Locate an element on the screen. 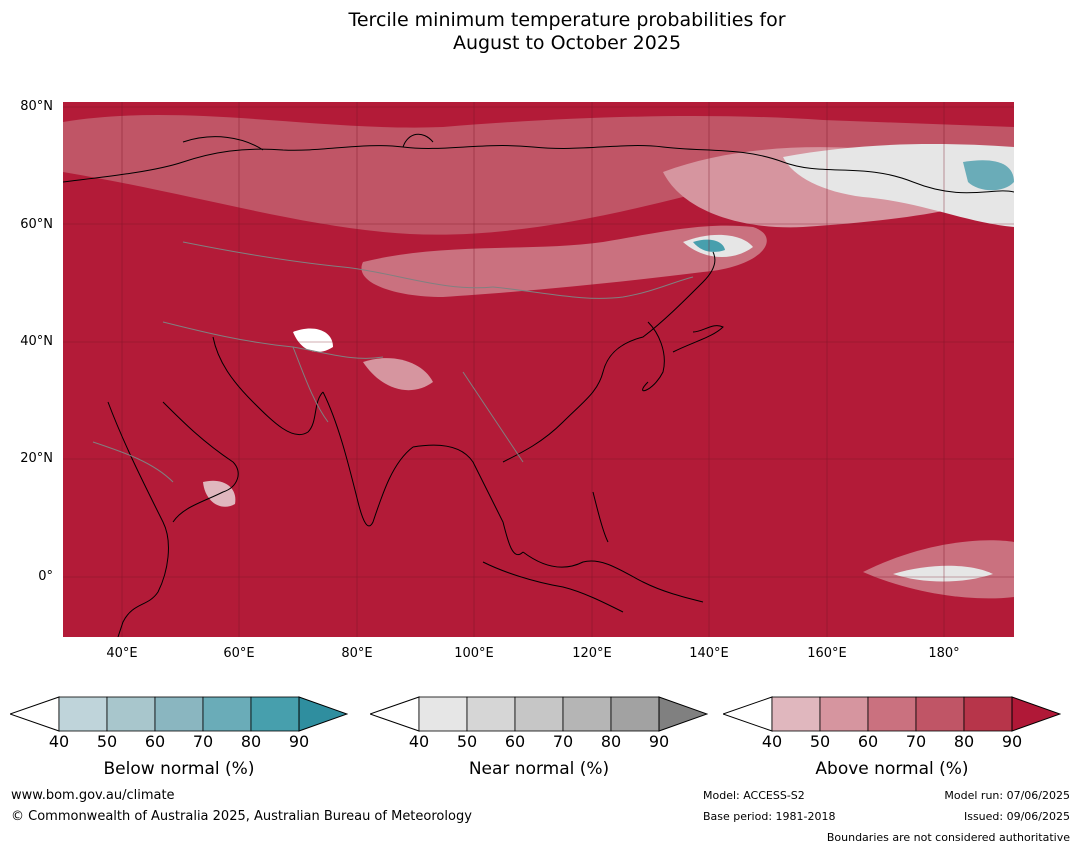  colorbar-near-normal is located at coordinates (539, 714).